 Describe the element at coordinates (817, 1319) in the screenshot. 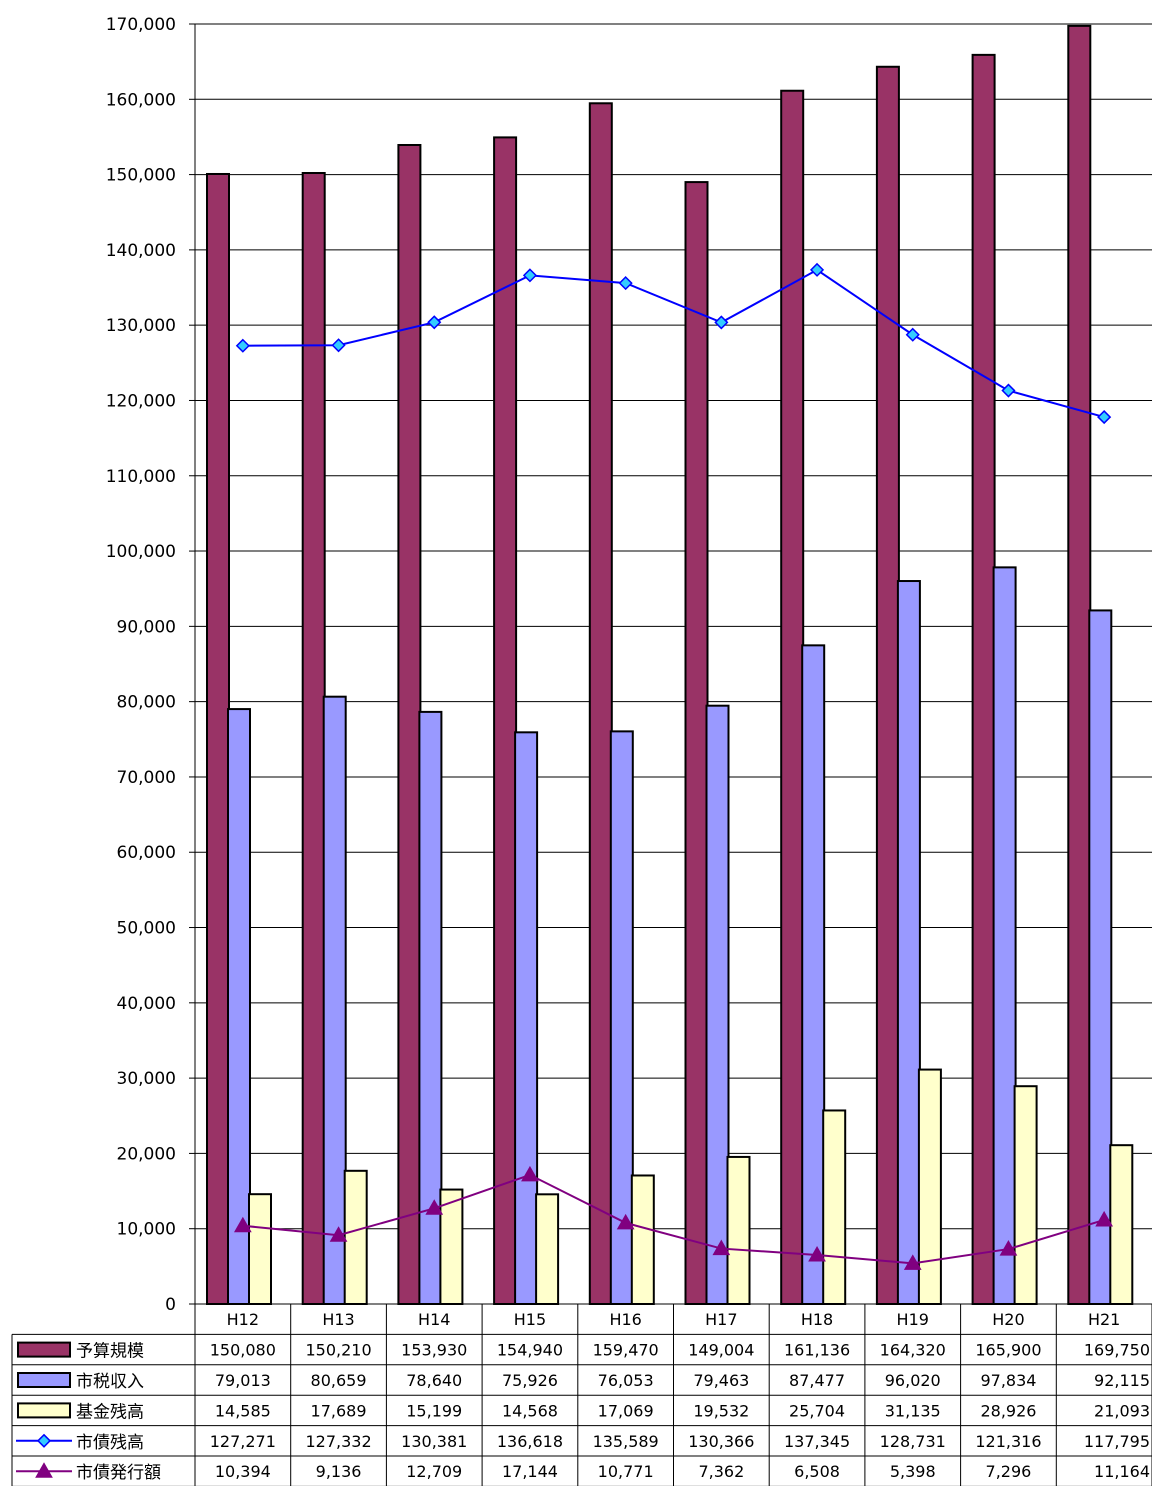

I see `x-tick-label: H18` at that location.